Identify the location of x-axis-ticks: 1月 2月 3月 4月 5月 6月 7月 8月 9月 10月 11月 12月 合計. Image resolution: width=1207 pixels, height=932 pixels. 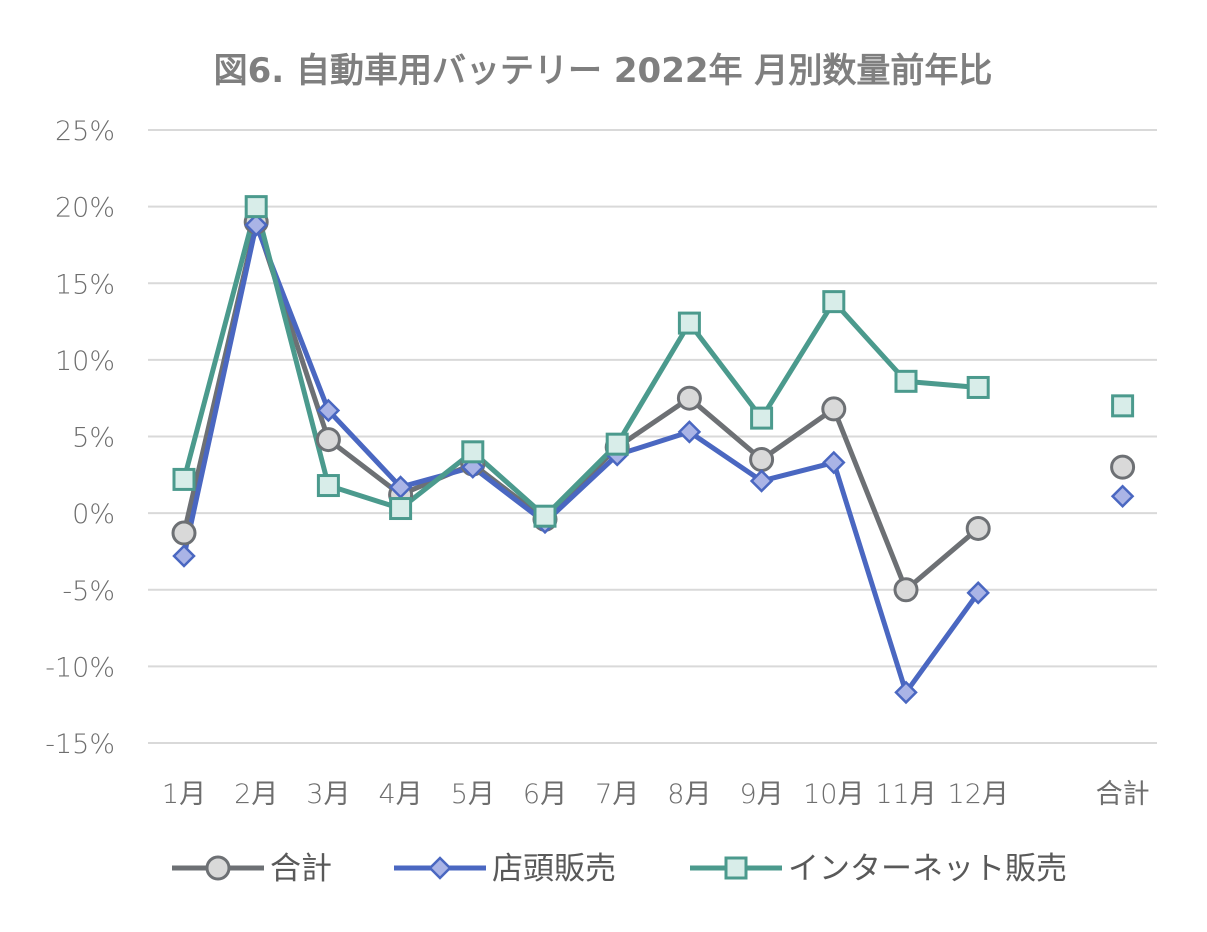
(656, 794).